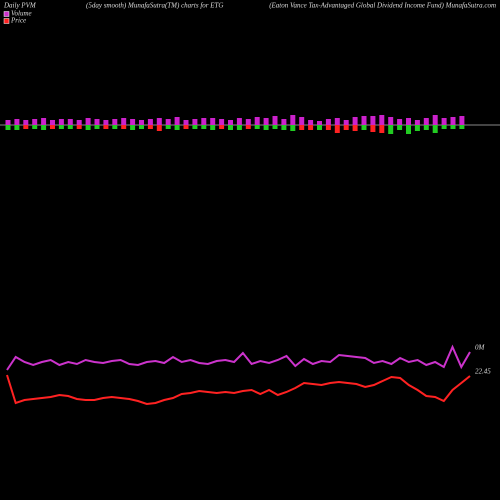  I want to click on end-label: 22.45, so click(483, 372).